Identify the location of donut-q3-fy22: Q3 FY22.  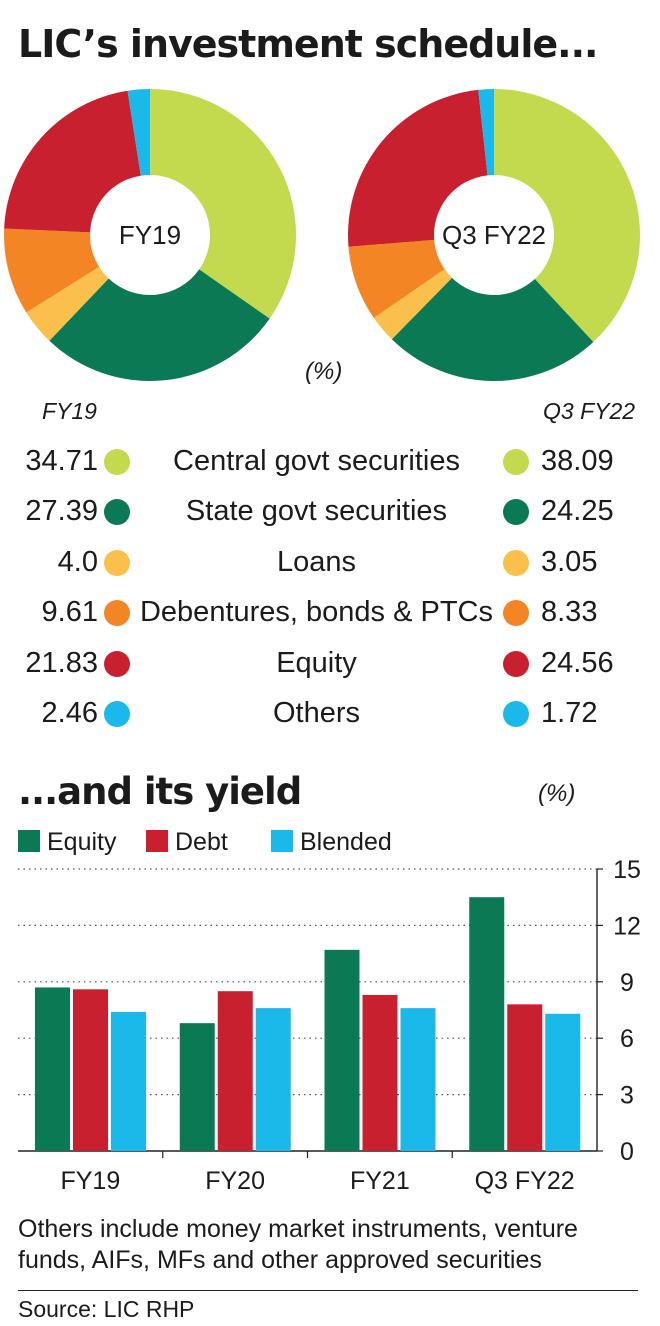
(494, 235).